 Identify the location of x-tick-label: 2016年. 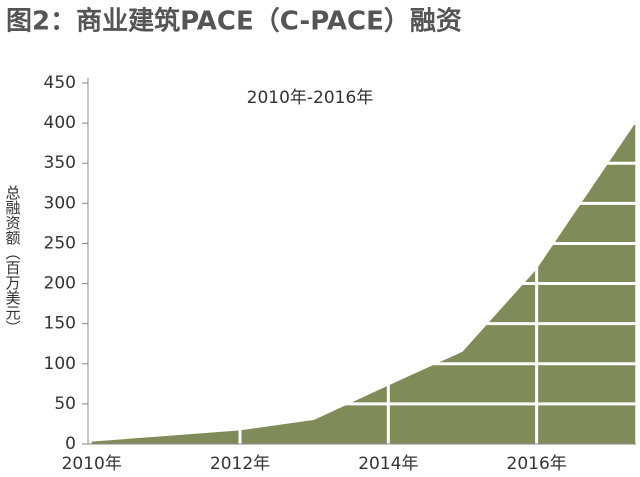
(537, 464).